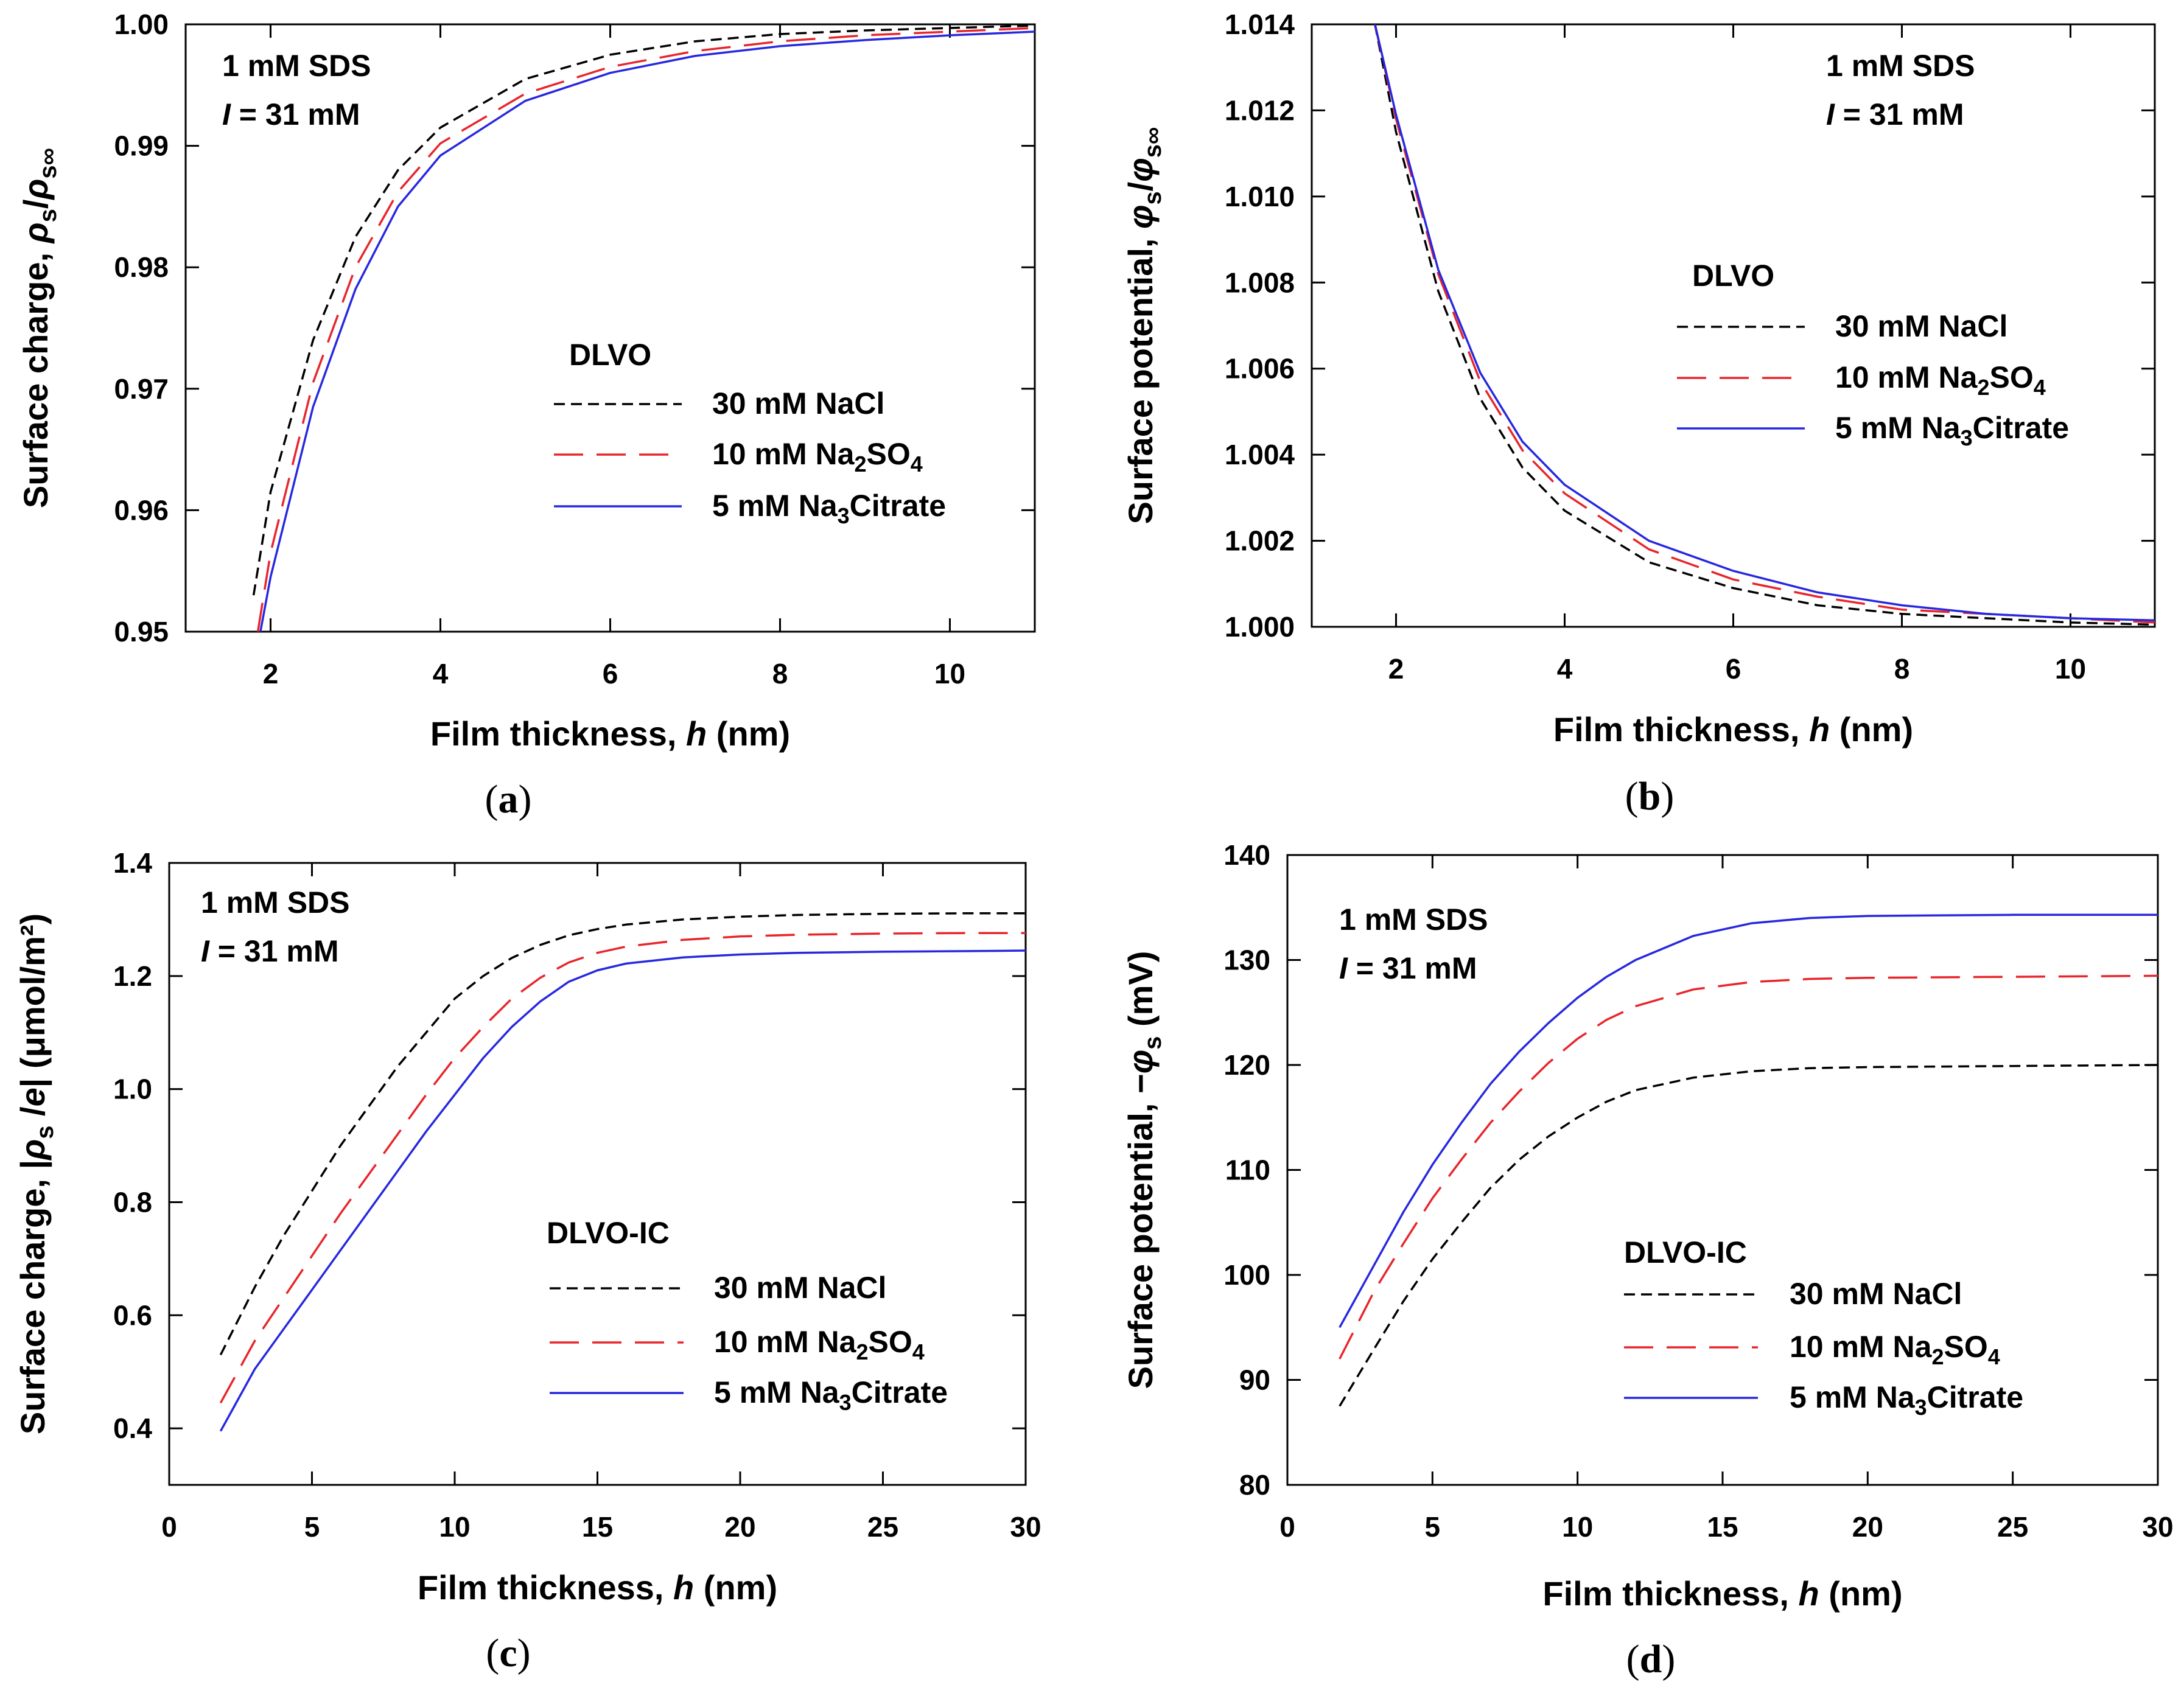 The height and width of the screenshot is (1693, 2184). I want to click on y-tick-label: 110, so click(1248, 1170).